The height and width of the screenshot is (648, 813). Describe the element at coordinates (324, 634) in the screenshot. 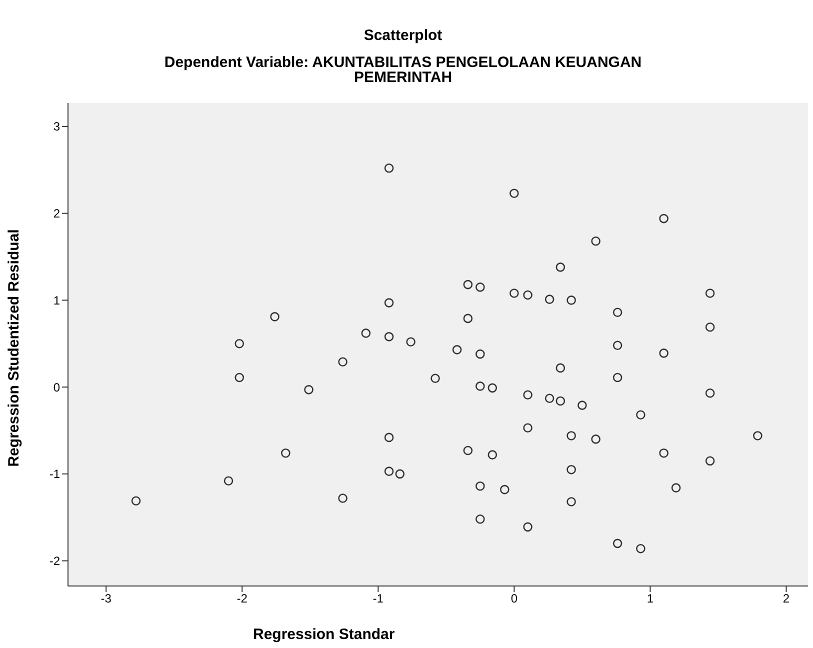

I see `x-axis-title: Regression Standar` at that location.